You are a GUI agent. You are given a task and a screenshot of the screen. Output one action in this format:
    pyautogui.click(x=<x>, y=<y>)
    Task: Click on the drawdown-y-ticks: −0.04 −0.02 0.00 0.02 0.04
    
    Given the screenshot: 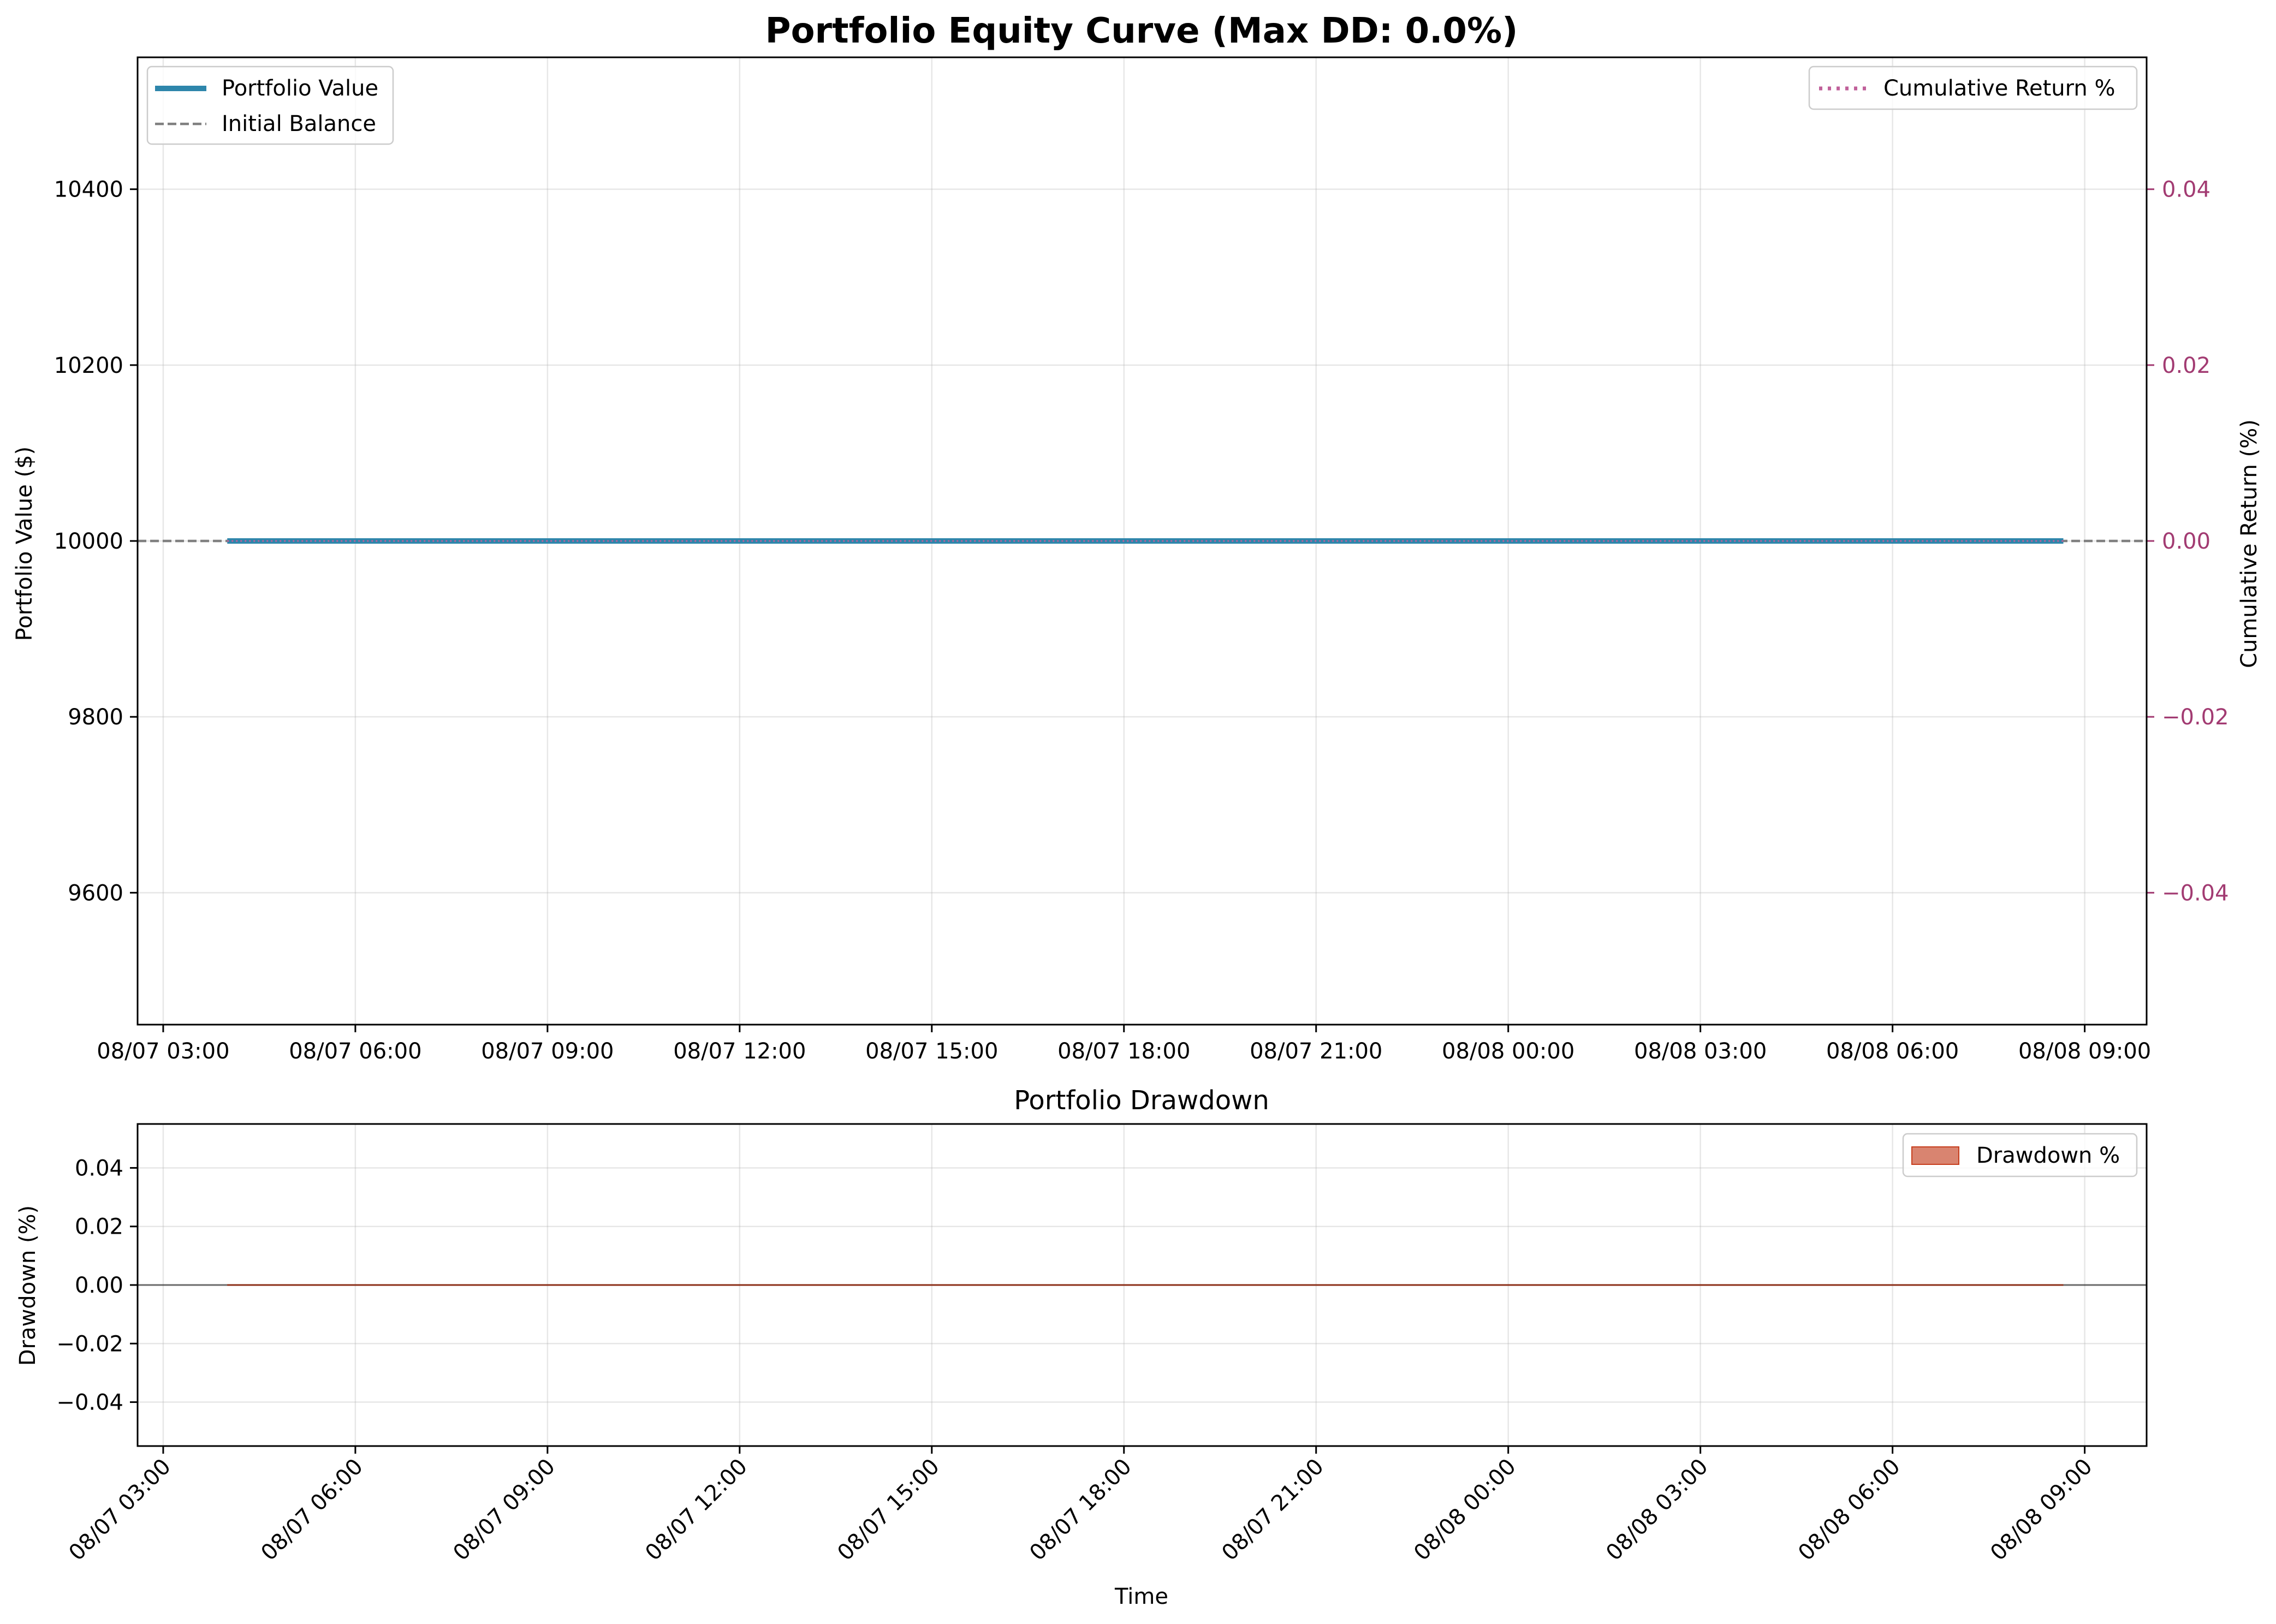 What is the action you would take?
    pyautogui.click(x=97, y=1285)
    